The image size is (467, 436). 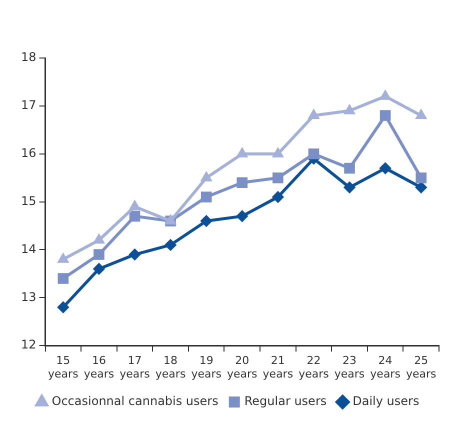 I want to click on y-tick-label: 18, so click(x=28, y=57).